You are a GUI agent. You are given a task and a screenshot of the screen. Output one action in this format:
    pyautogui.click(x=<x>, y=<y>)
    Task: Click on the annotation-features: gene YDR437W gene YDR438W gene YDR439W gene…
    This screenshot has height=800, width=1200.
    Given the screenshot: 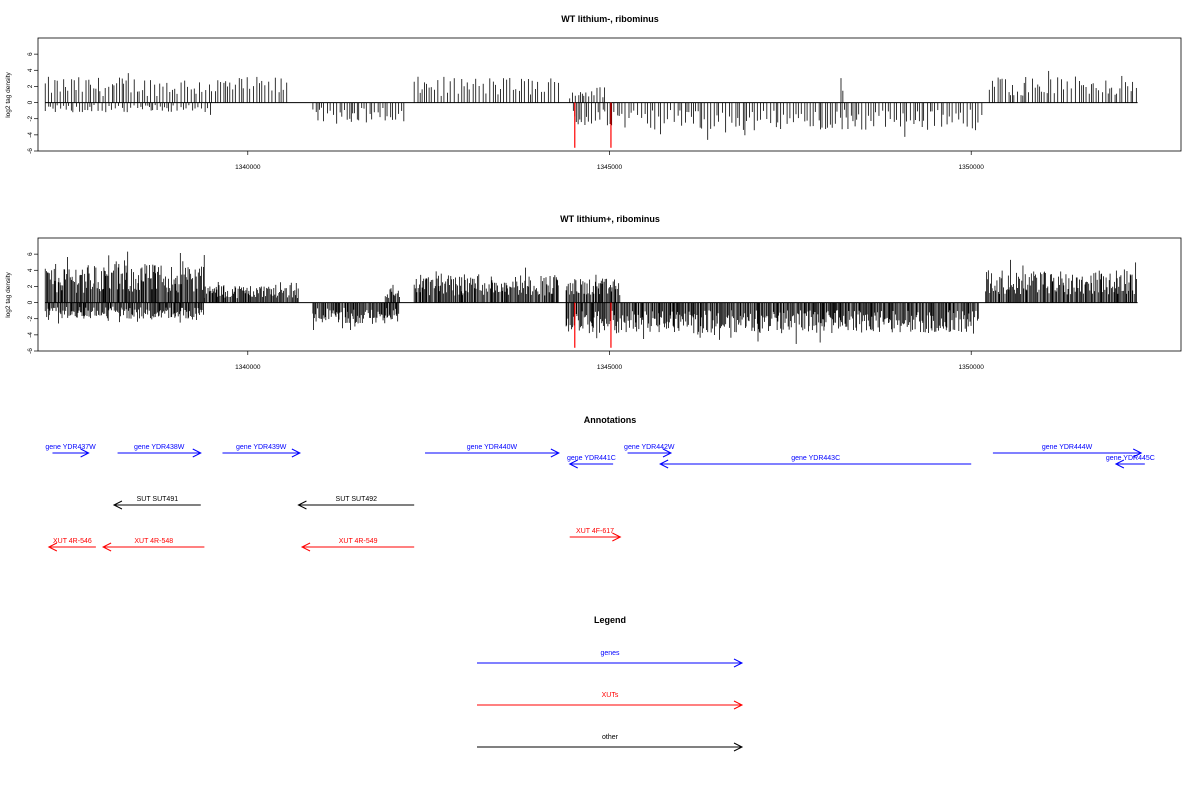 What is the action you would take?
    pyautogui.click(x=600, y=498)
    